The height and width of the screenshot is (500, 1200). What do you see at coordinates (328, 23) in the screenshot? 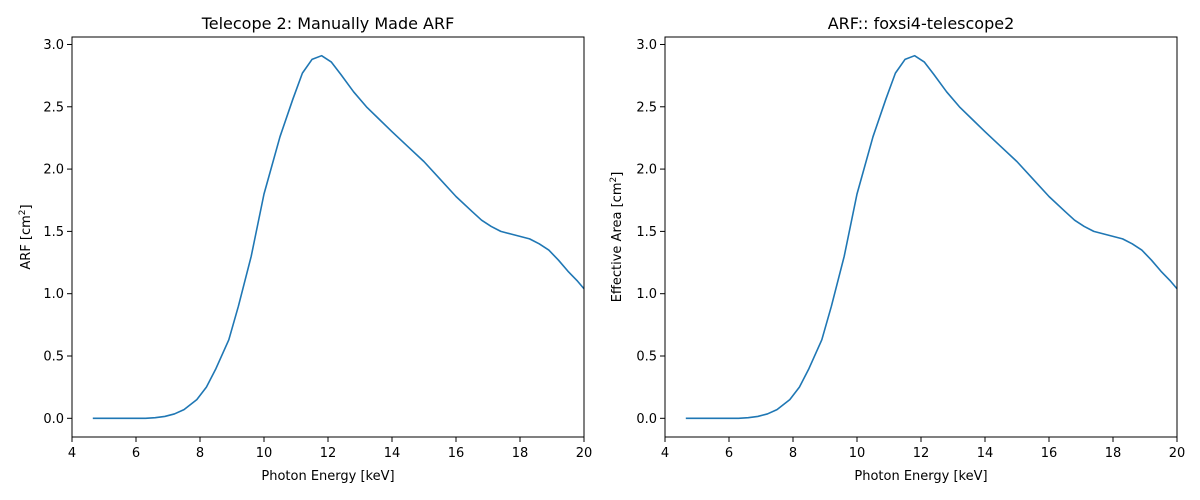
I see `chart-title: Telecope 2: Manually Made ARF` at bounding box center [328, 23].